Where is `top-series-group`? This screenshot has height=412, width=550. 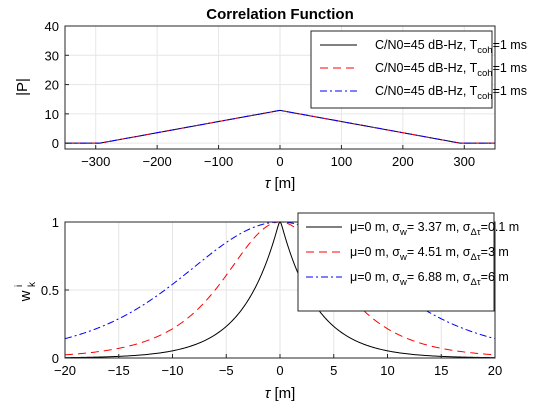 top-series-group is located at coordinates (280, 126).